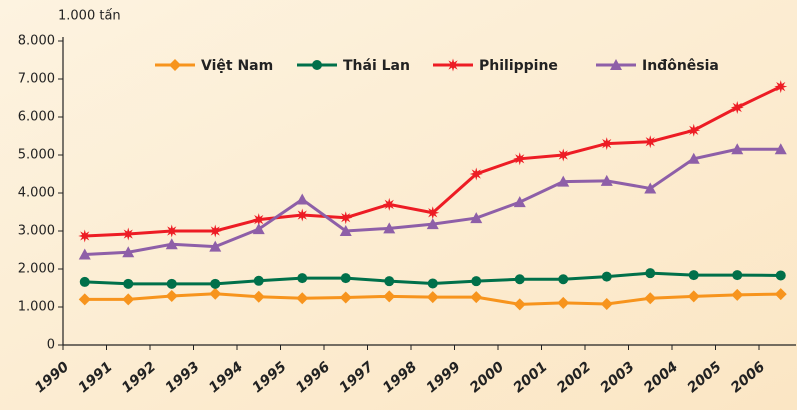  Describe the element at coordinates (376, 66) in the screenshot. I see `legend-label: Thái Lan` at that location.